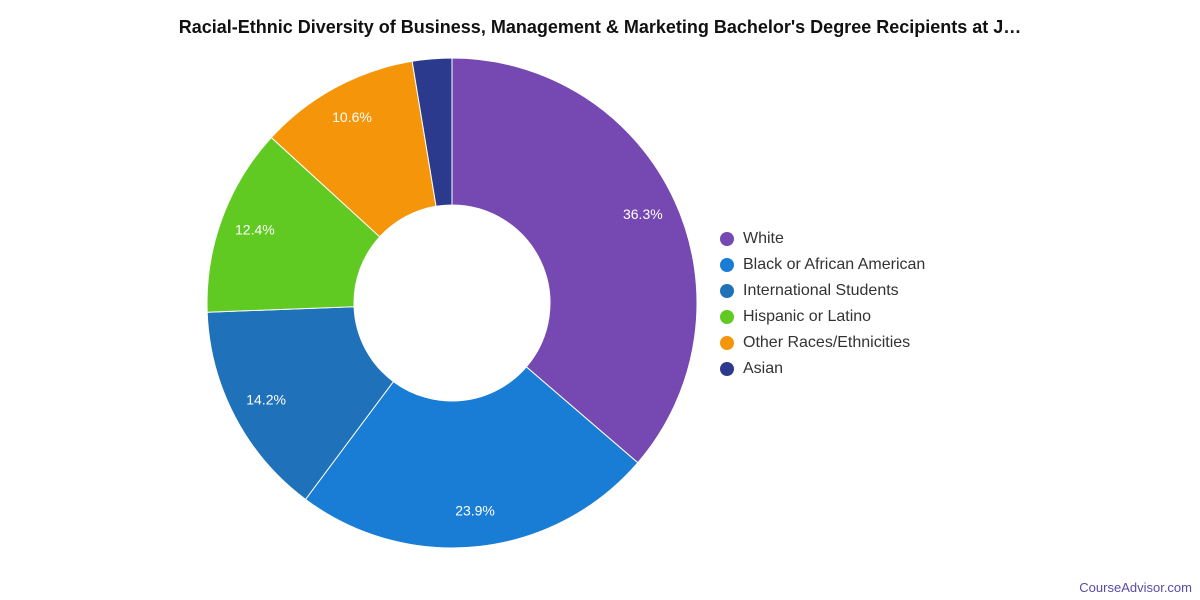  What do you see at coordinates (827, 342) in the screenshot?
I see `legend-label: Other Races/Ethnicities` at bounding box center [827, 342].